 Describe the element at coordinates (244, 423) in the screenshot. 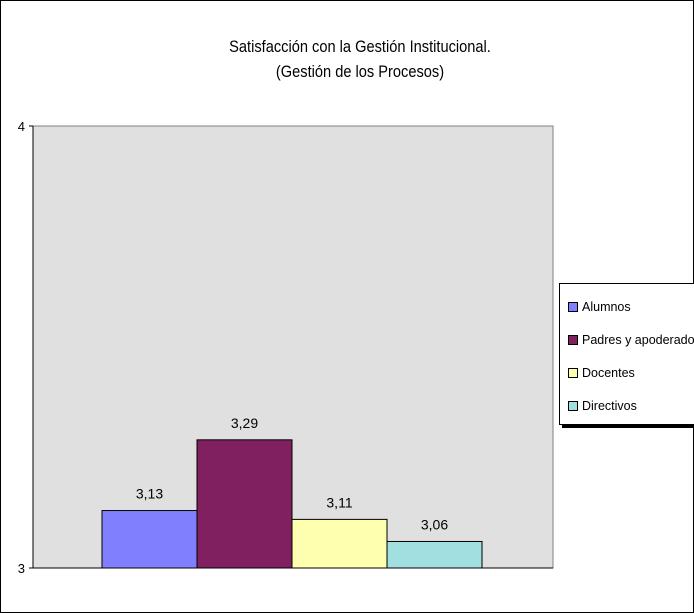

I see `data-label-1: 3,29` at that location.